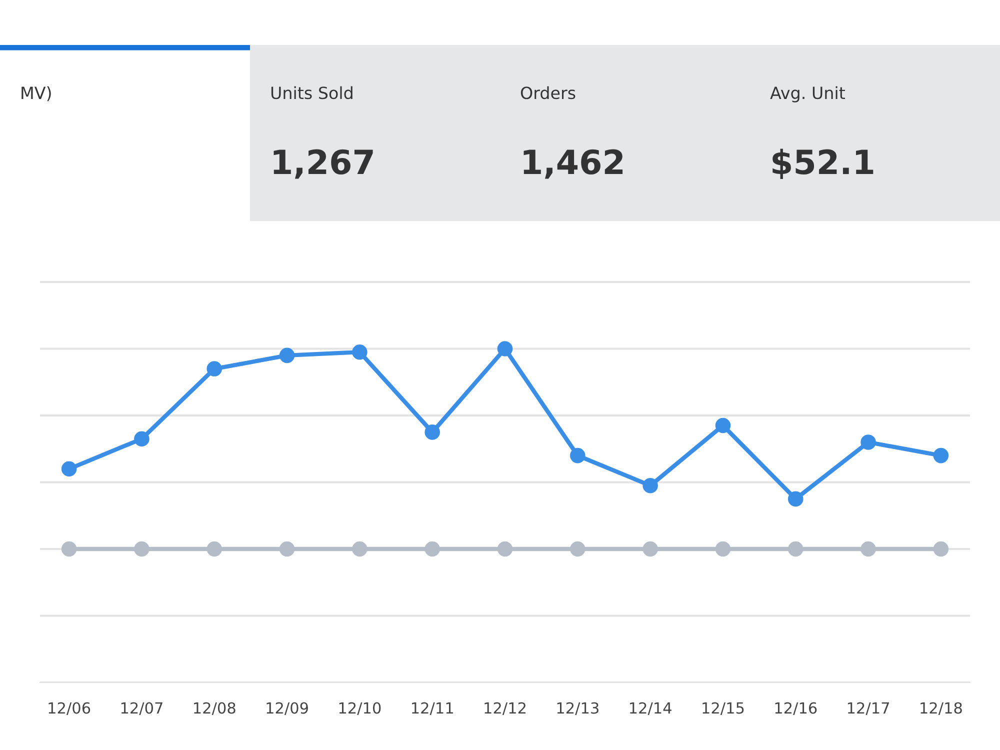 The height and width of the screenshot is (750, 1000). Describe the element at coordinates (432, 708) in the screenshot. I see `x-tick-label: 12/11` at that location.